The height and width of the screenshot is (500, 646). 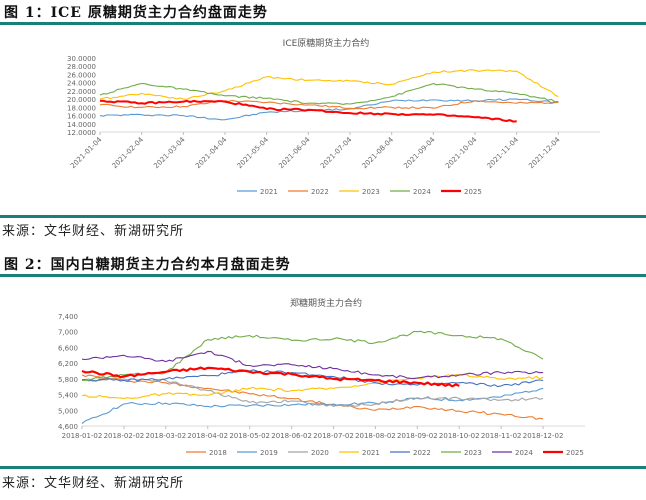 What do you see at coordinates (291, 436) in the screenshot?
I see `x-tick-label: 2018-06-02` at bounding box center [291, 436].